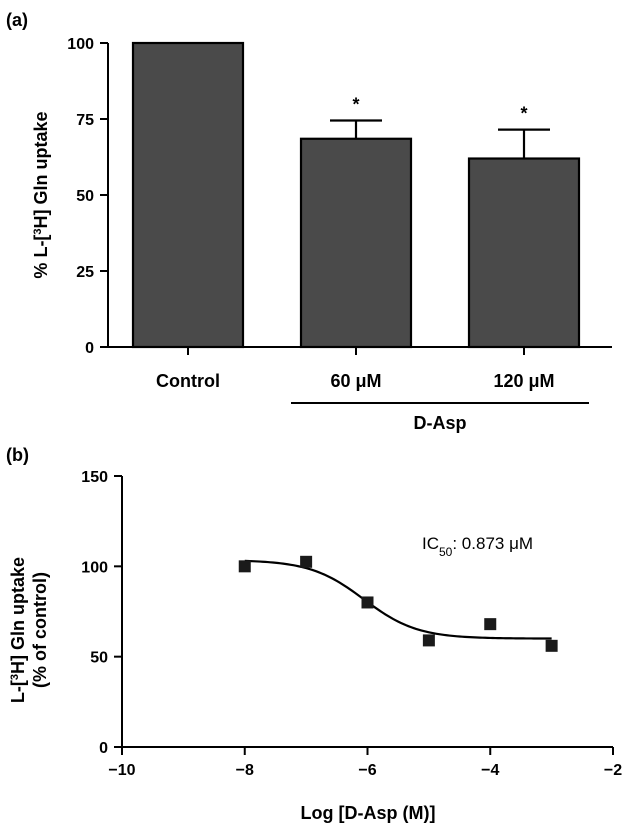  What do you see at coordinates (85, 272) in the screenshot?
I see `y-tick-label: 25` at bounding box center [85, 272].